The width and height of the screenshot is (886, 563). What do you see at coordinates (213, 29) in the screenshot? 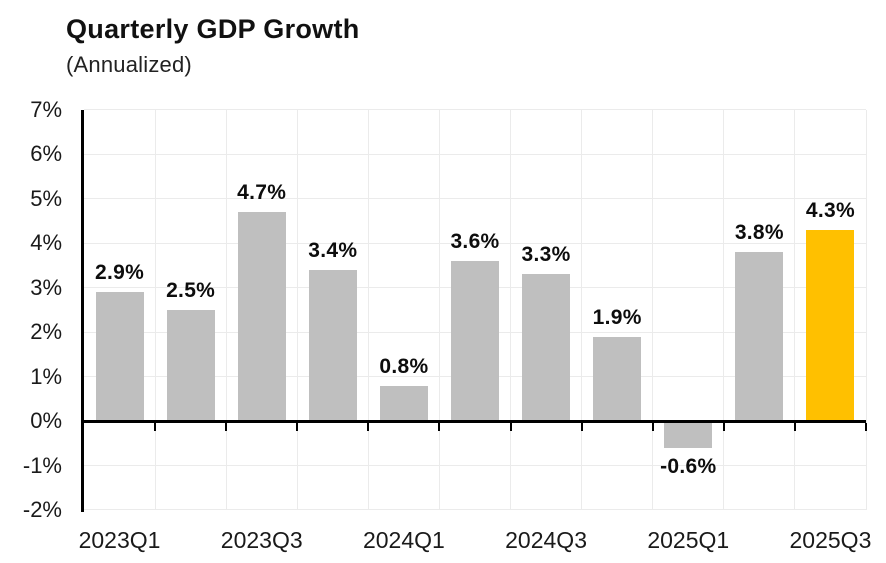
I see `chart-title: Quarterly GDP Growth` at bounding box center [213, 29].